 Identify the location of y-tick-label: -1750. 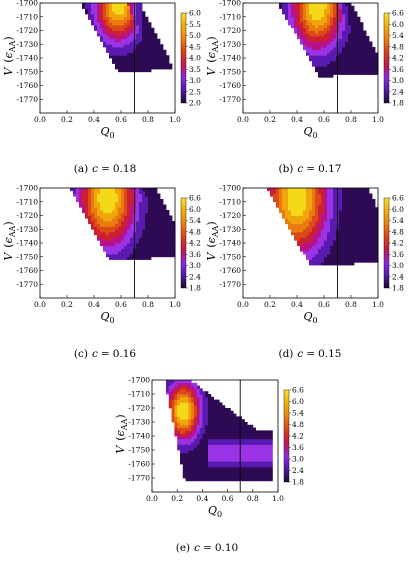
(230, 71).